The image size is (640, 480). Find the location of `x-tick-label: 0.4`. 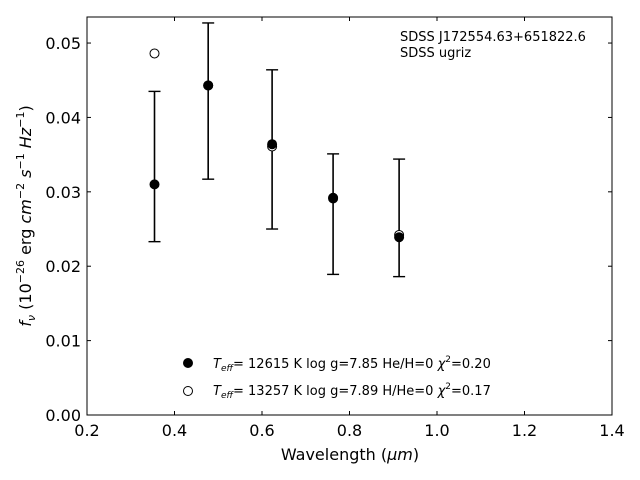

x-tick-label: 0.4 is located at coordinates (174, 430).